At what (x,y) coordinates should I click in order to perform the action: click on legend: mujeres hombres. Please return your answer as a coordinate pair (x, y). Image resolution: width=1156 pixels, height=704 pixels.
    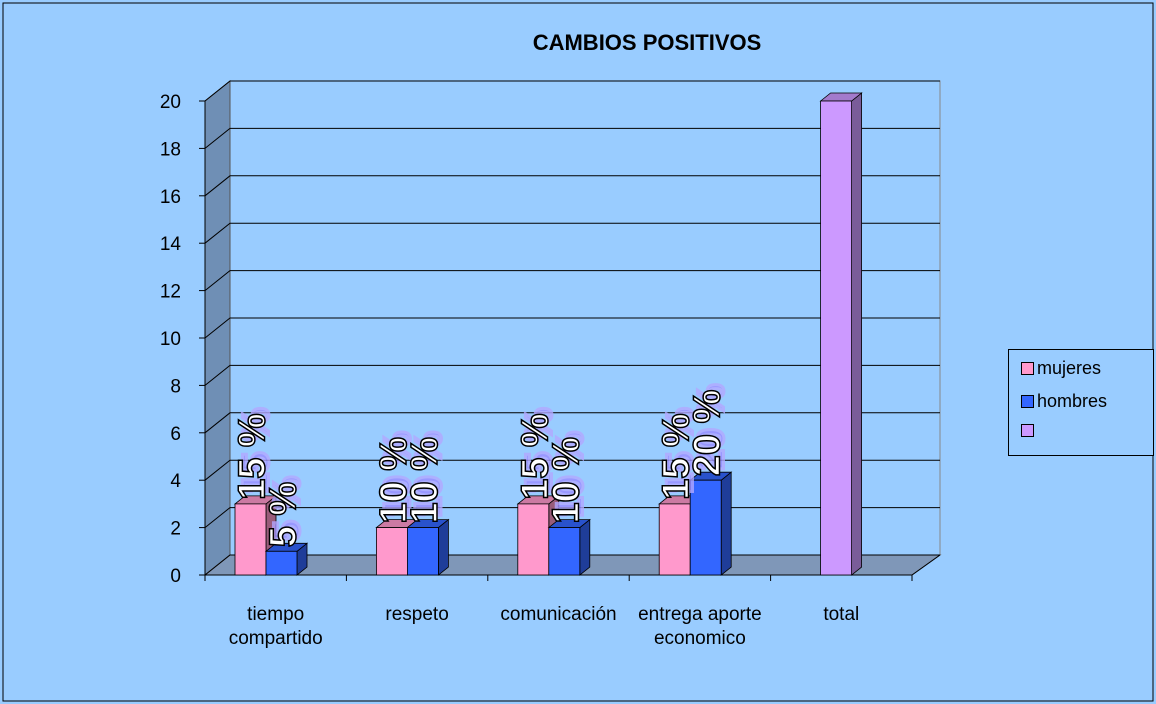
    Looking at the image, I should click on (1081, 402).